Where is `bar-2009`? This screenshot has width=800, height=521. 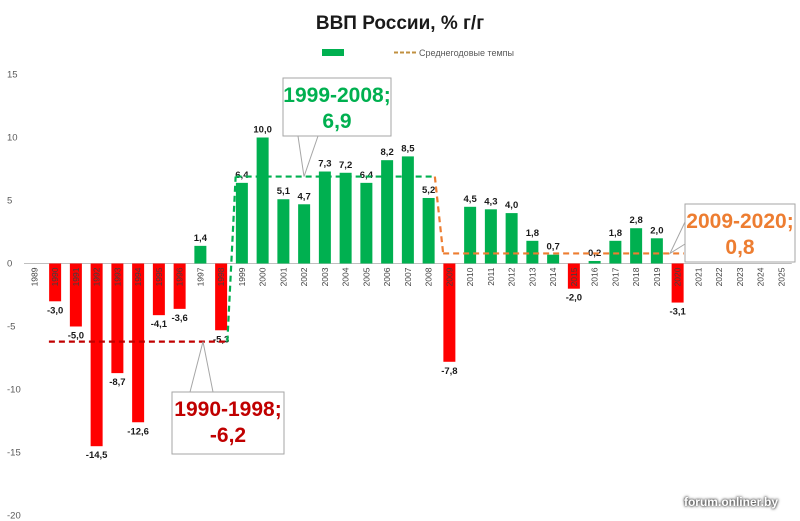 bar-2009 is located at coordinates (449, 312).